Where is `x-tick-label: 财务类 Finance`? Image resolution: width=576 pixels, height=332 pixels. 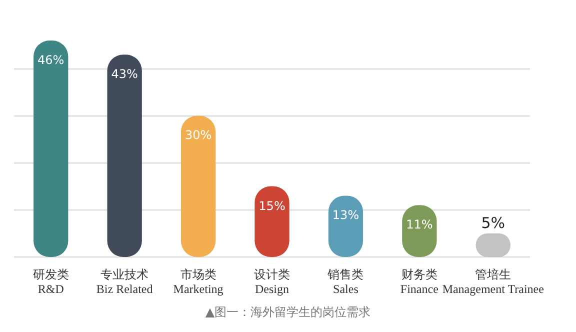 x-tick-label: 财务类 Finance is located at coordinates (419, 282).